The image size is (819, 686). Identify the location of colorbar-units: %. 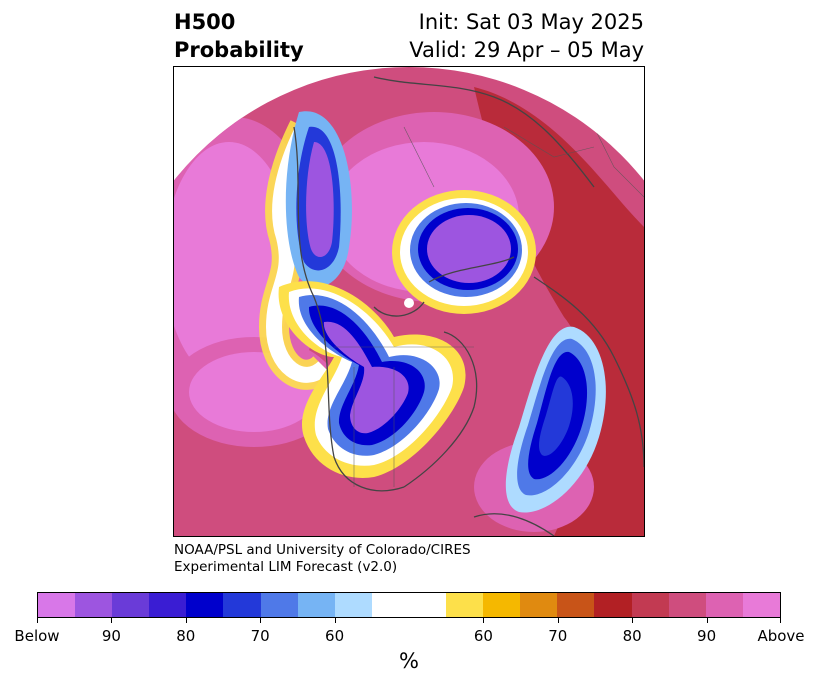
(409, 661).